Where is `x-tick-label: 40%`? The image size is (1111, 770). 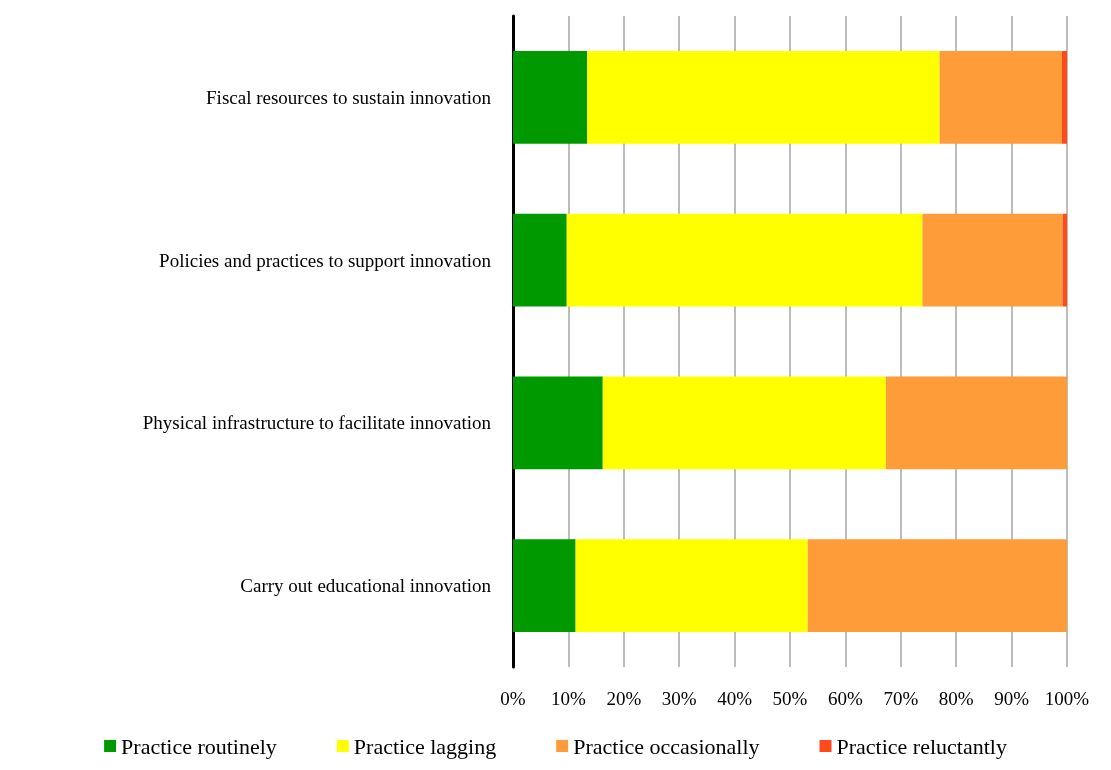
x-tick-label: 40% is located at coordinates (735, 698).